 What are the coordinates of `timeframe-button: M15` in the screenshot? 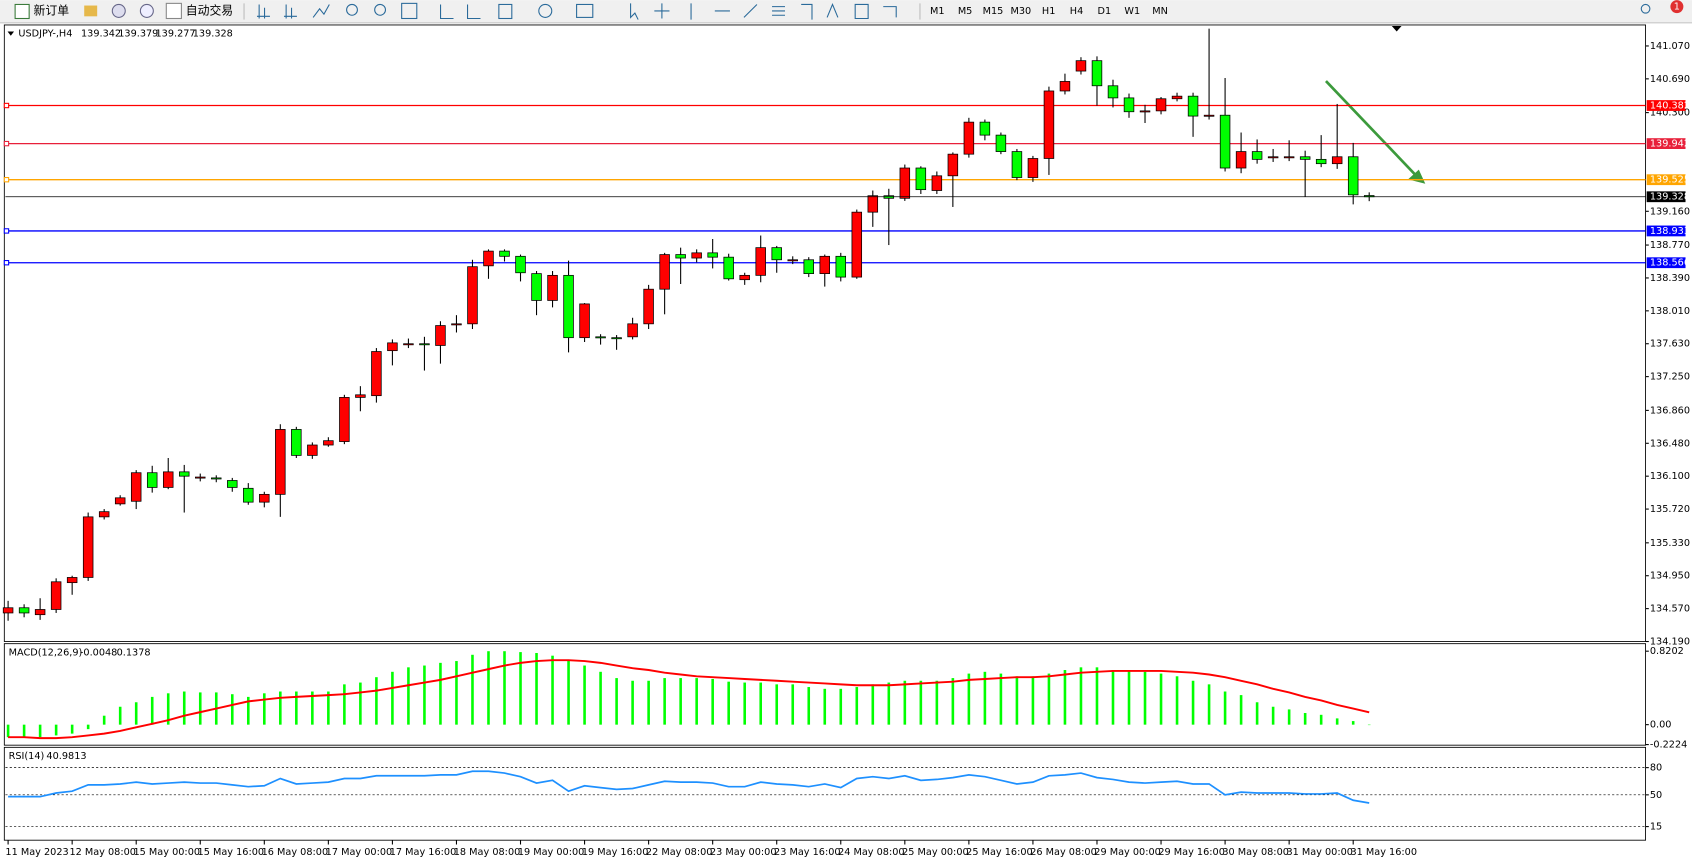 It's located at (993, 11).